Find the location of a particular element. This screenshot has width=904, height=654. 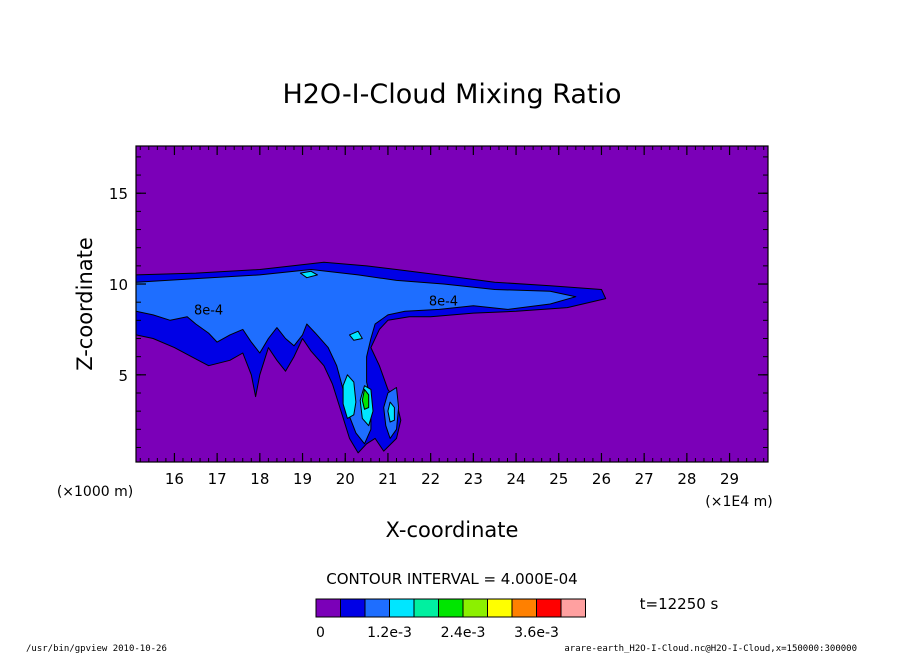

x-tick-label: 29 is located at coordinates (729, 479).